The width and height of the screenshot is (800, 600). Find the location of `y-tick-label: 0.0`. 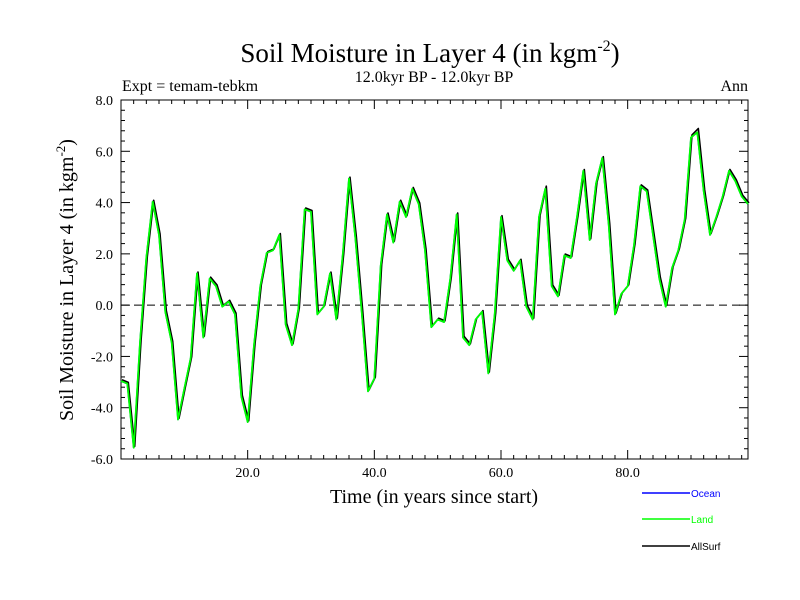

y-tick-label: 0.0 is located at coordinates (105, 306).